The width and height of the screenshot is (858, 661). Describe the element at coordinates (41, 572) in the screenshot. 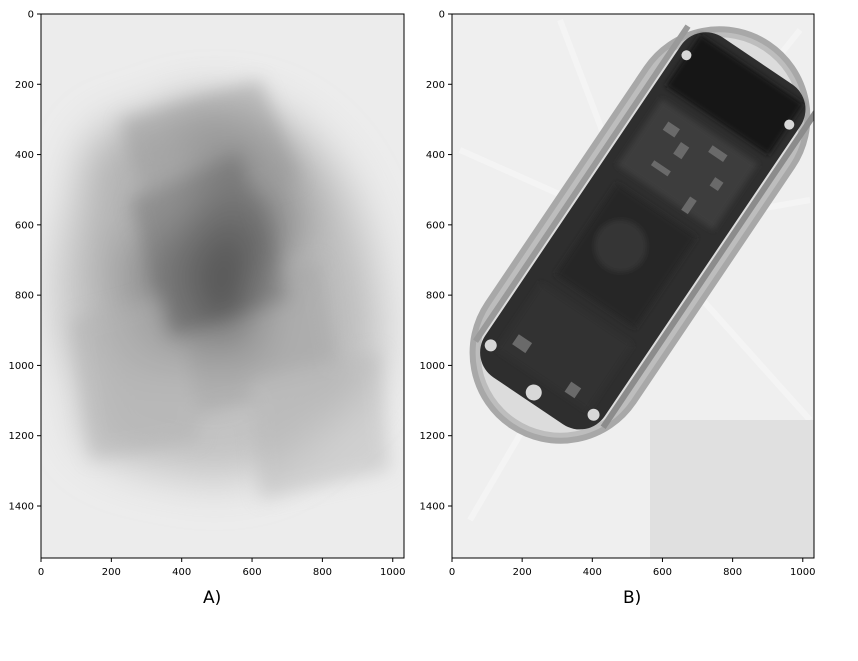

I see `panel-a-x-tick-label: 0` at that location.